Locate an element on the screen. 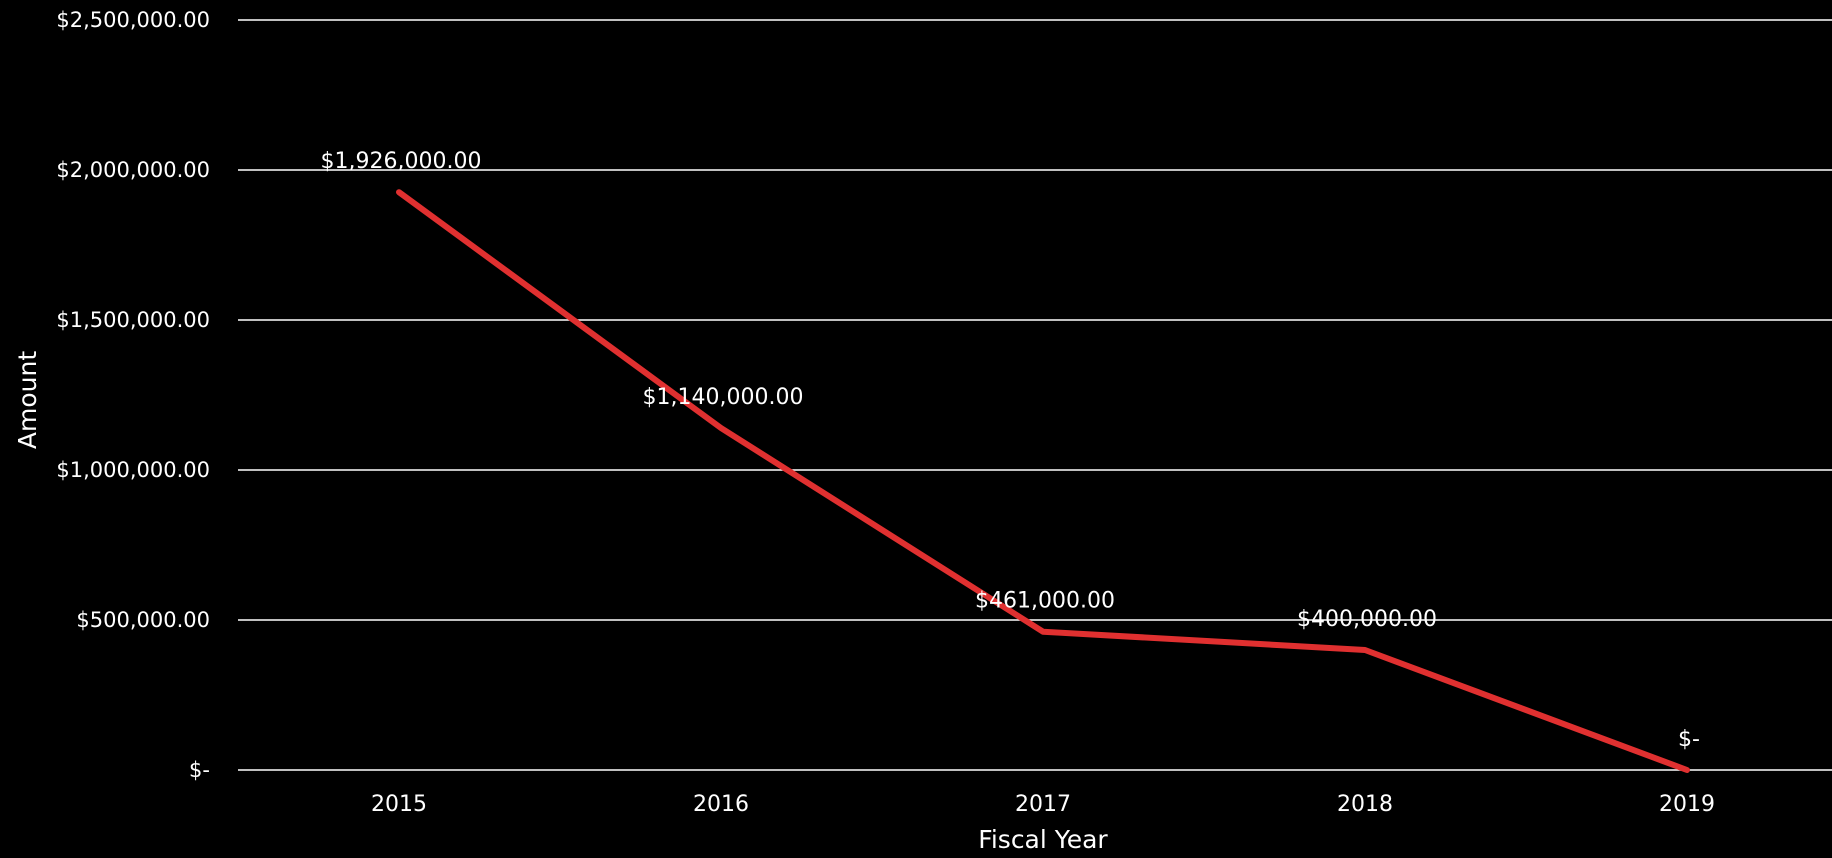 This screenshot has height=858, width=1832. data-label: $400,000.00 is located at coordinates (1367, 619).